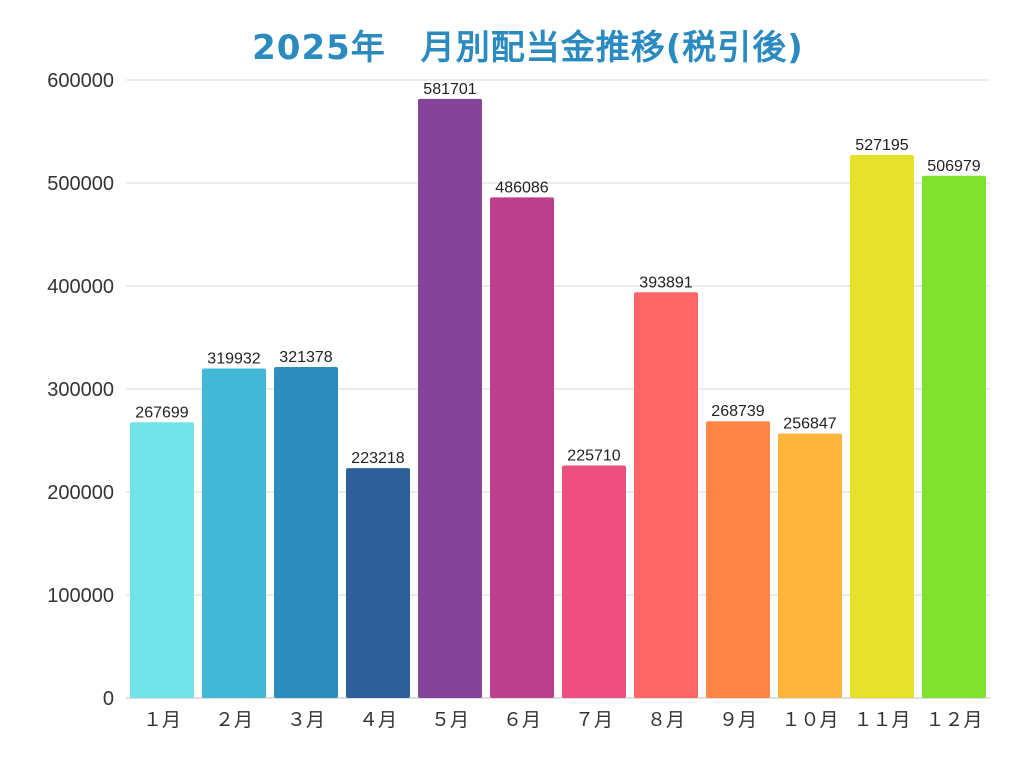 The image size is (1024, 768). Describe the element at coordinates (737, 411) in the screenshot. I see `data-label: 268739` at that location.